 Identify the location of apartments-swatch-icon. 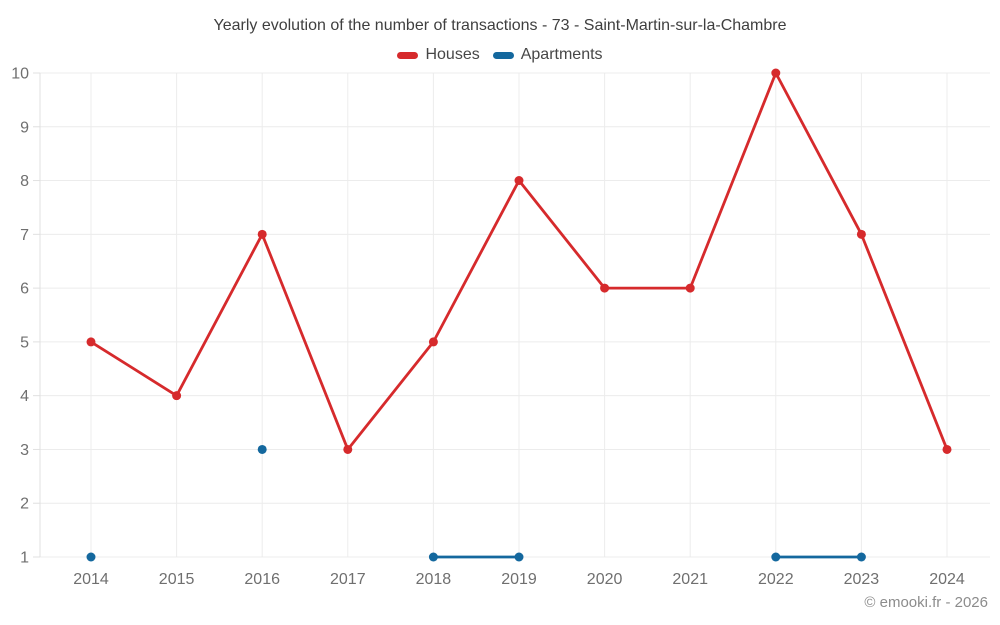
(503, 55).